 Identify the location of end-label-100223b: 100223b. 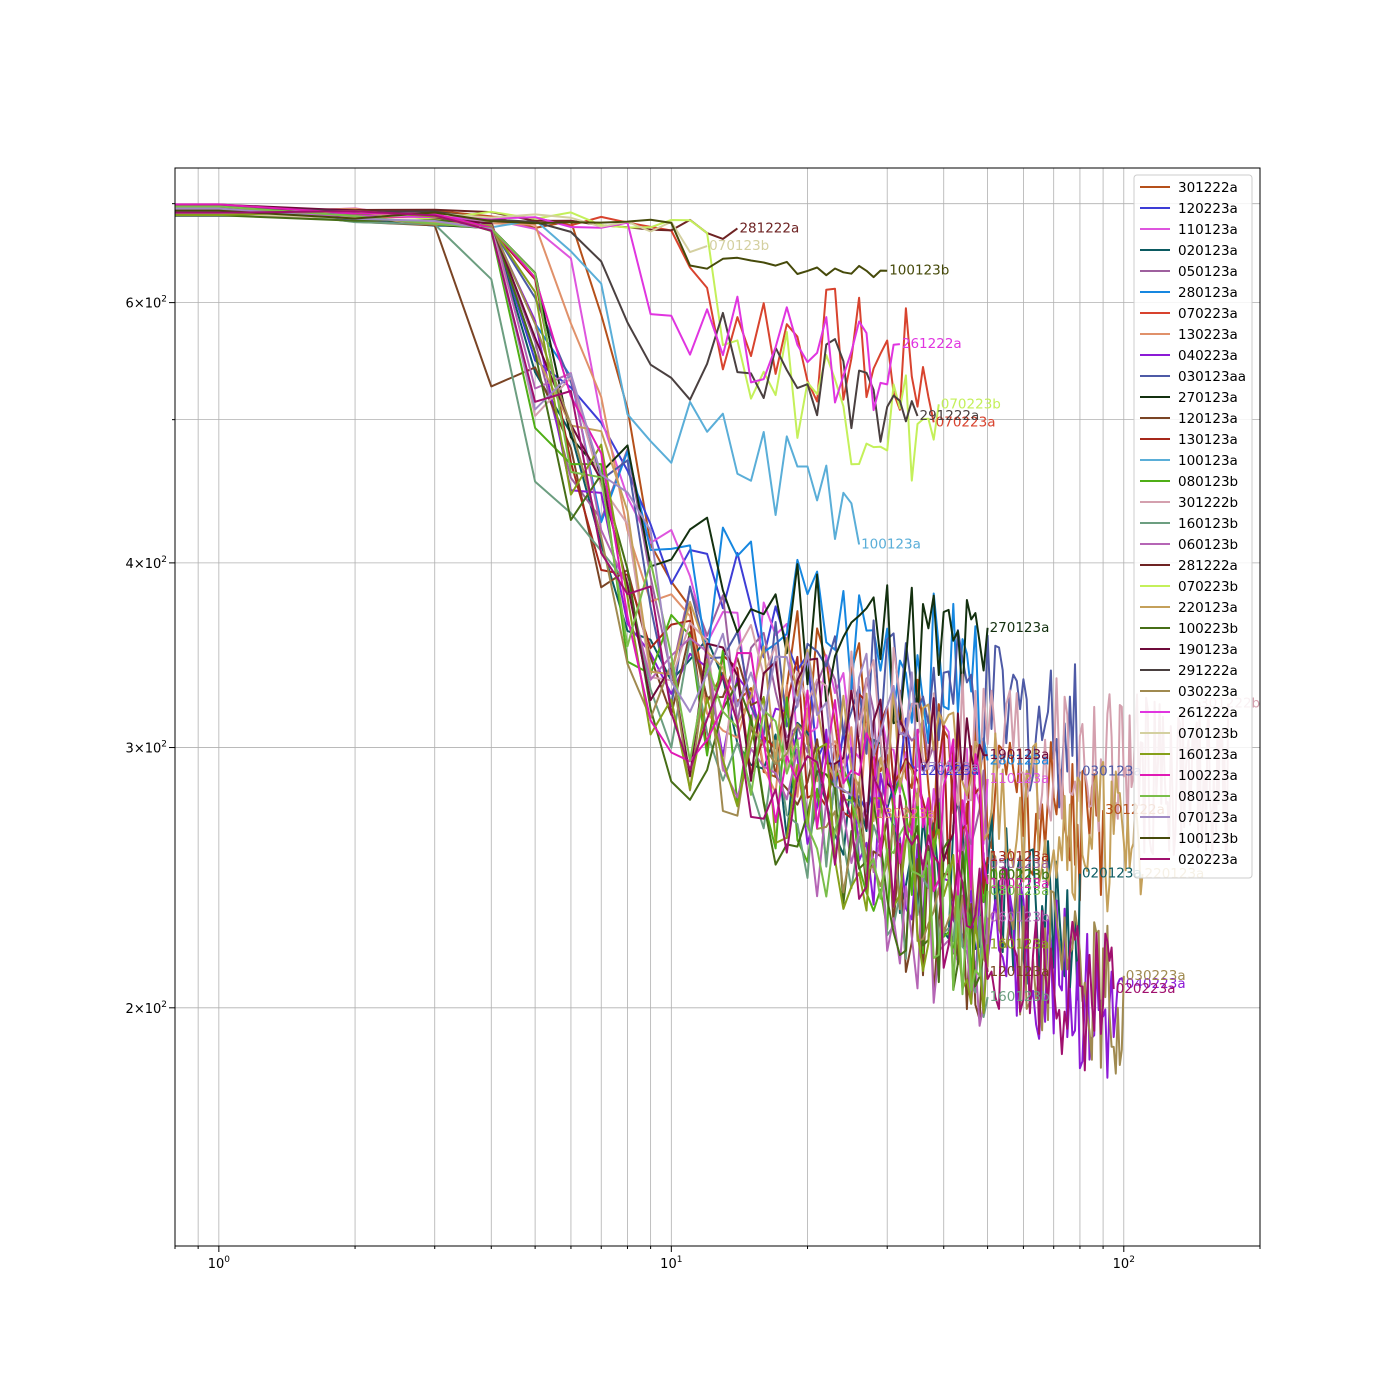
(1020, 875).